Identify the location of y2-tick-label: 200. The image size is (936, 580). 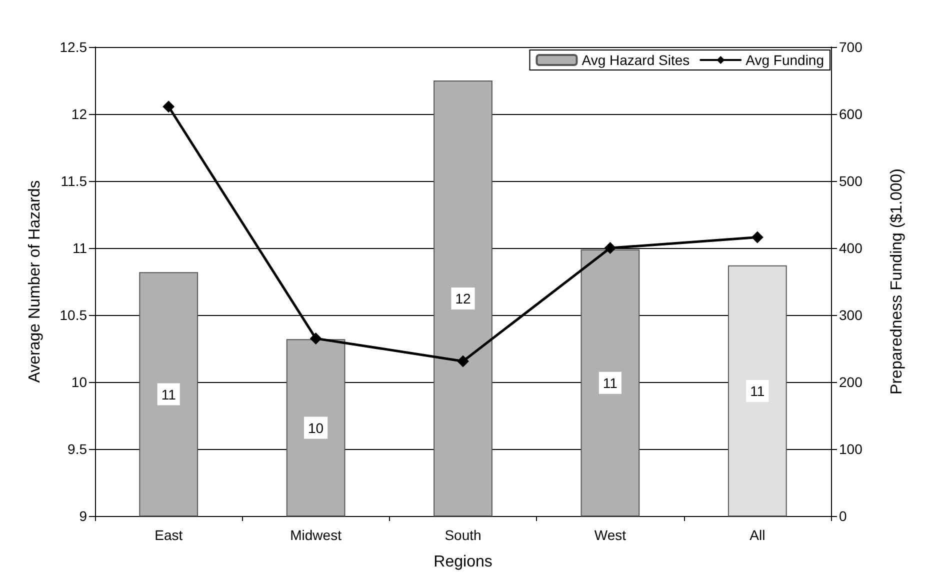
(851, 382).